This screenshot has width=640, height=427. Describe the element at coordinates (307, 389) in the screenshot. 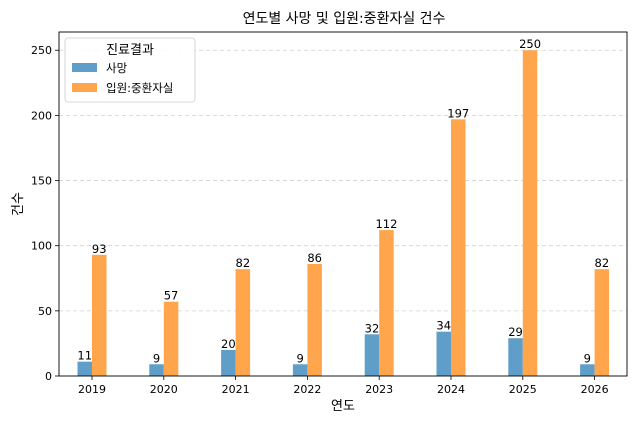

I see `x-tick-label: 2022` at that location.